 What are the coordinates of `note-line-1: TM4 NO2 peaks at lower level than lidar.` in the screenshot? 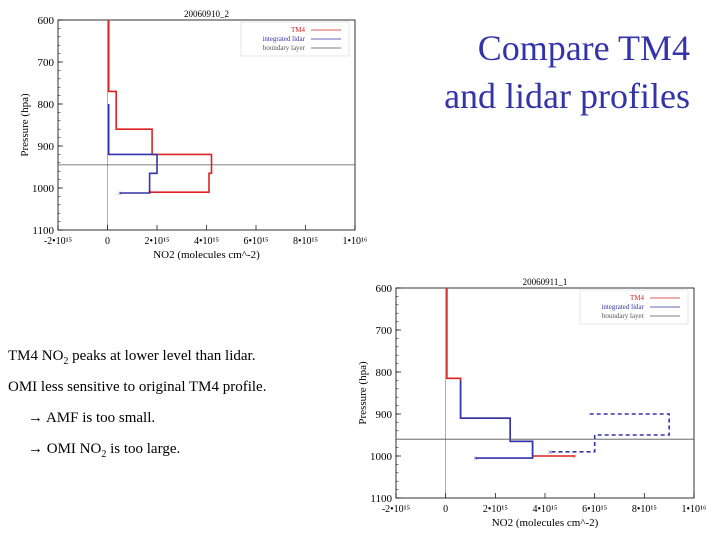 It's located at (173, 361).